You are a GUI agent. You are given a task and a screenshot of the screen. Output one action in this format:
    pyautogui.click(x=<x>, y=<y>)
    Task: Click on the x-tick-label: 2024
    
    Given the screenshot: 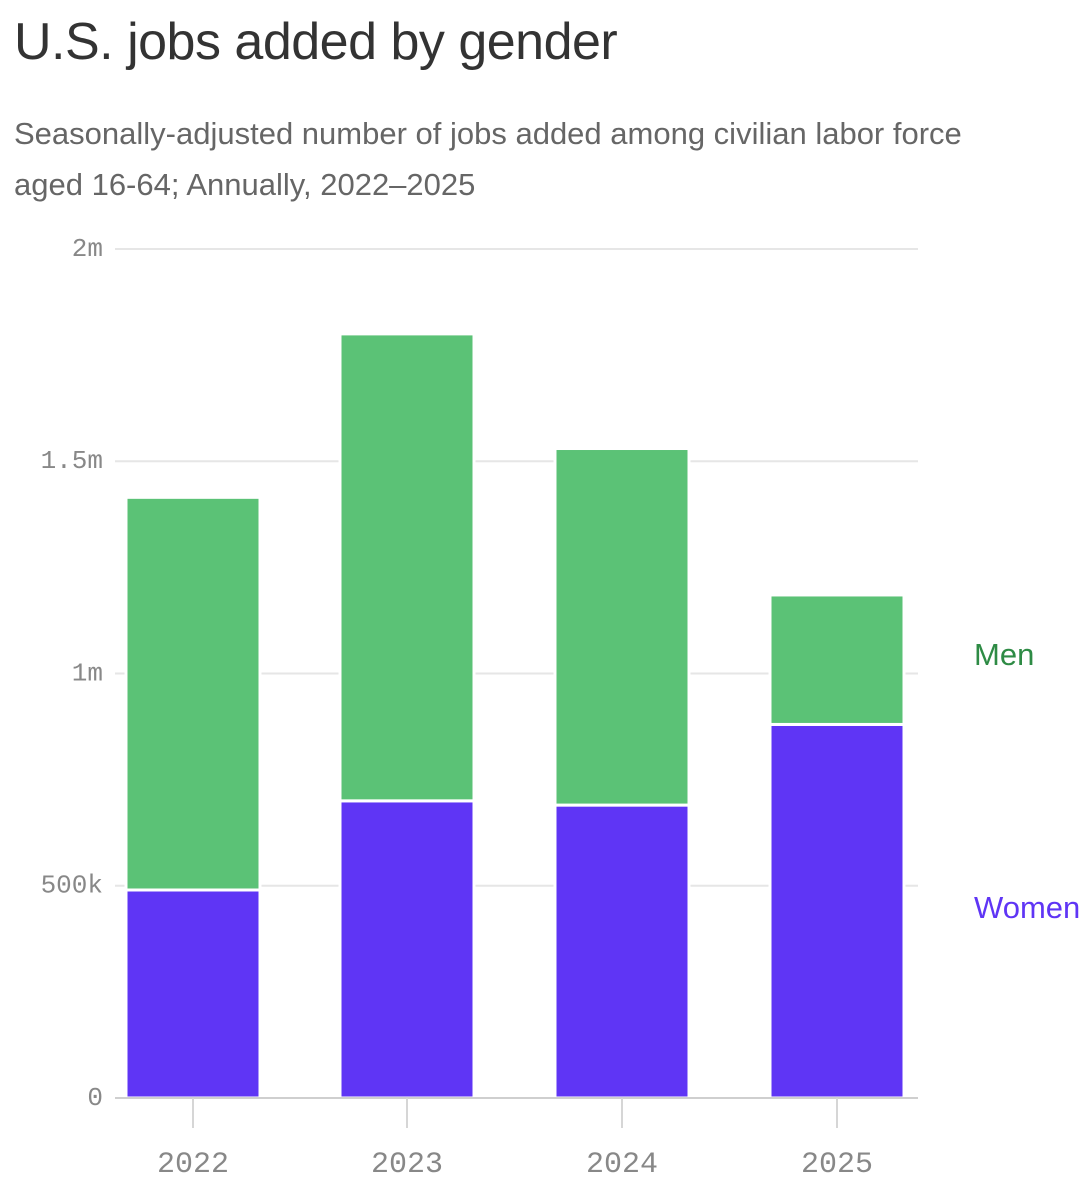 What is the action you would take?
    pyautogui.click(x=622, y=1165)
    